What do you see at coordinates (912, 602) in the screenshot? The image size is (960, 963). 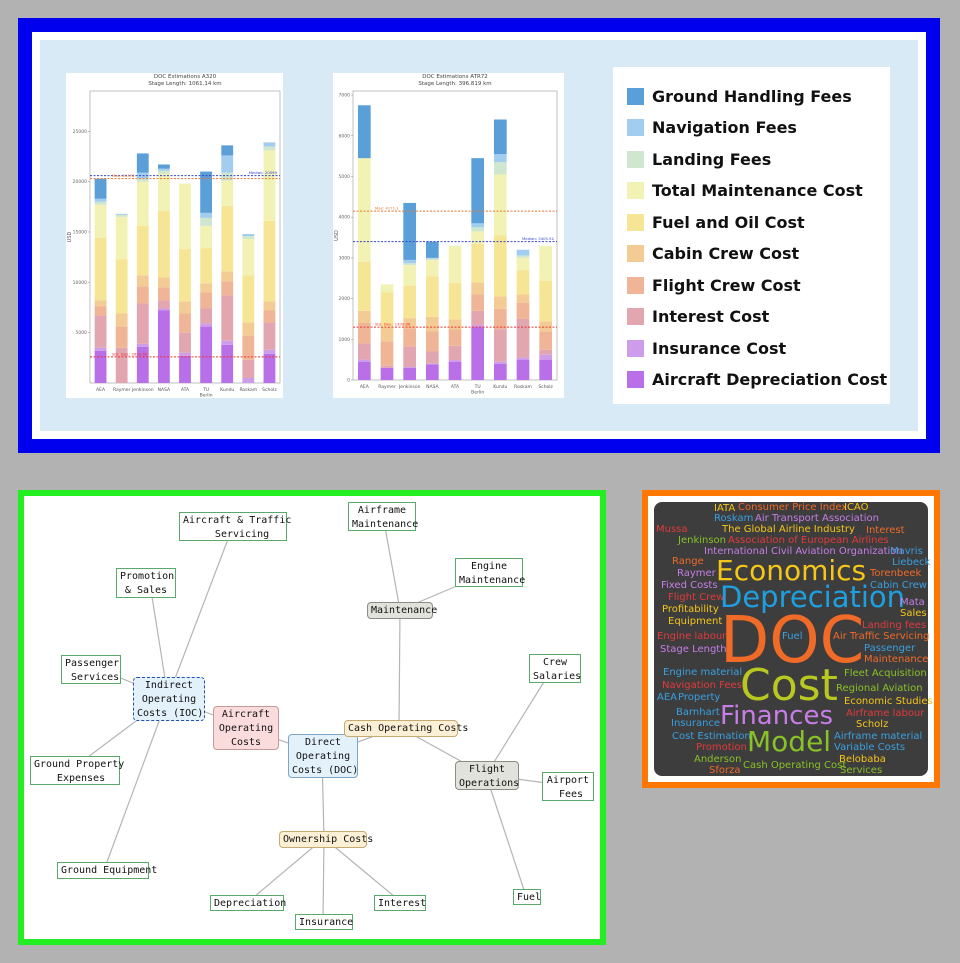 I see `wordcloud-word: Mata` at bounding box center [912, 602].